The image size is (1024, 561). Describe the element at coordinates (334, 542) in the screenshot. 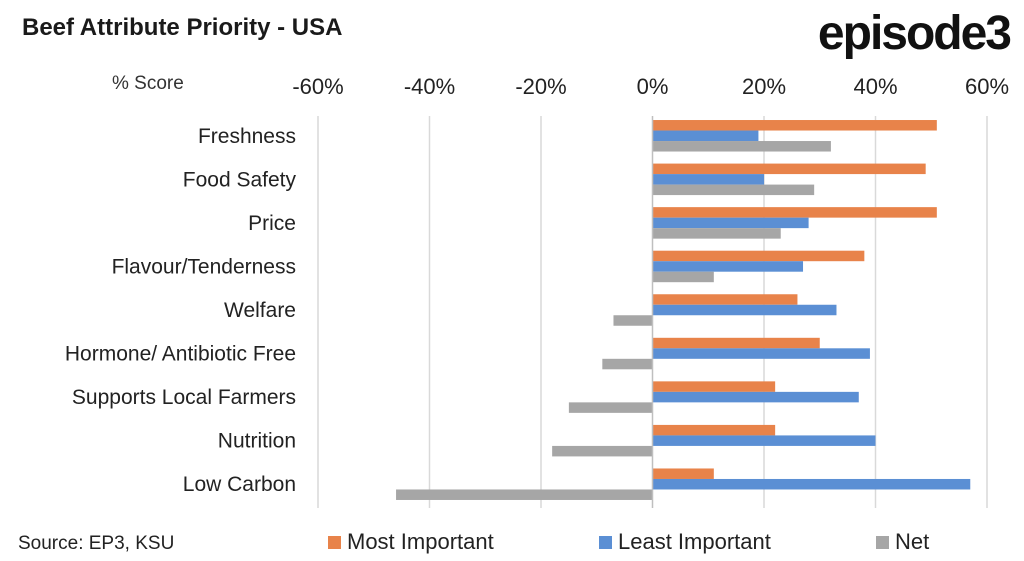

I see `legend-swatch-most-important` at that location.